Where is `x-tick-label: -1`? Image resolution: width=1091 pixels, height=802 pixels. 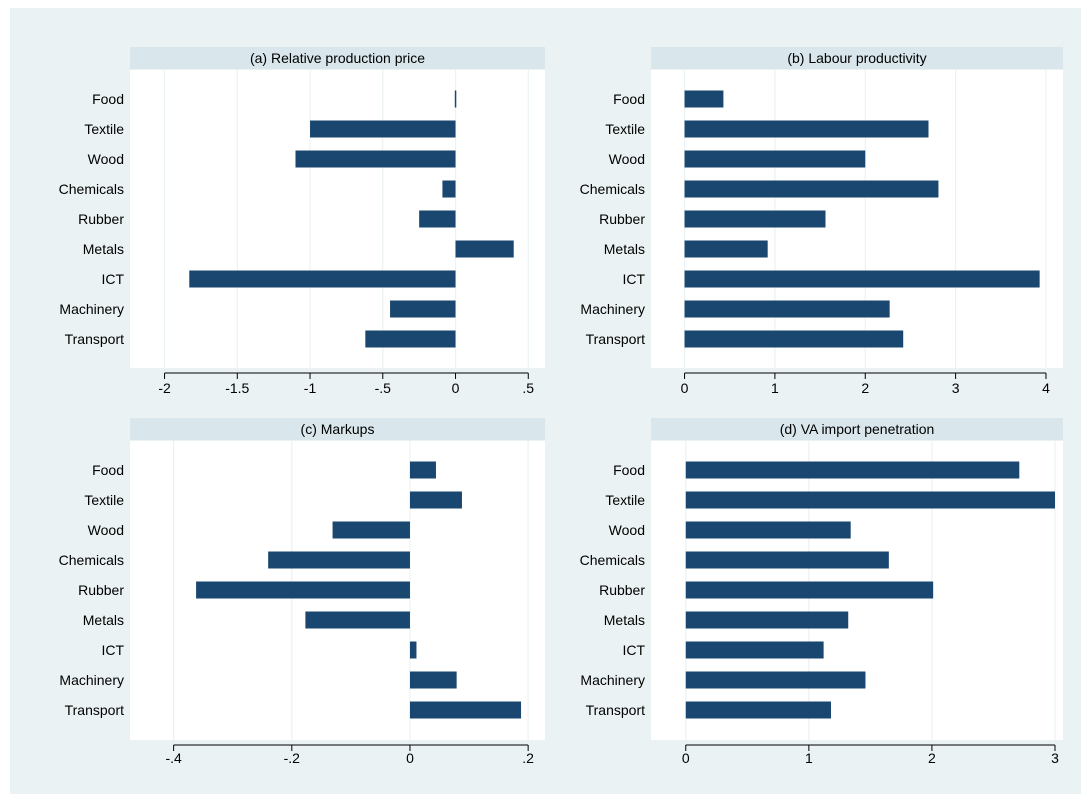 x-tick-label: -1 is located at coordinates (310, 388).